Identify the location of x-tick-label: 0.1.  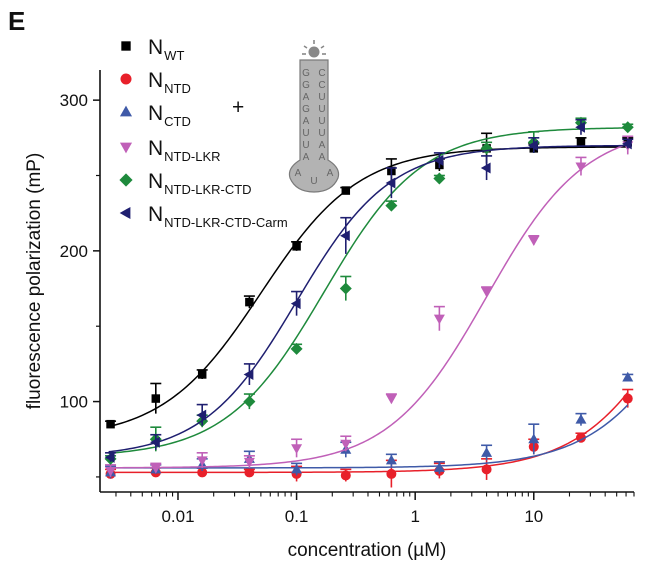
(297, 516).